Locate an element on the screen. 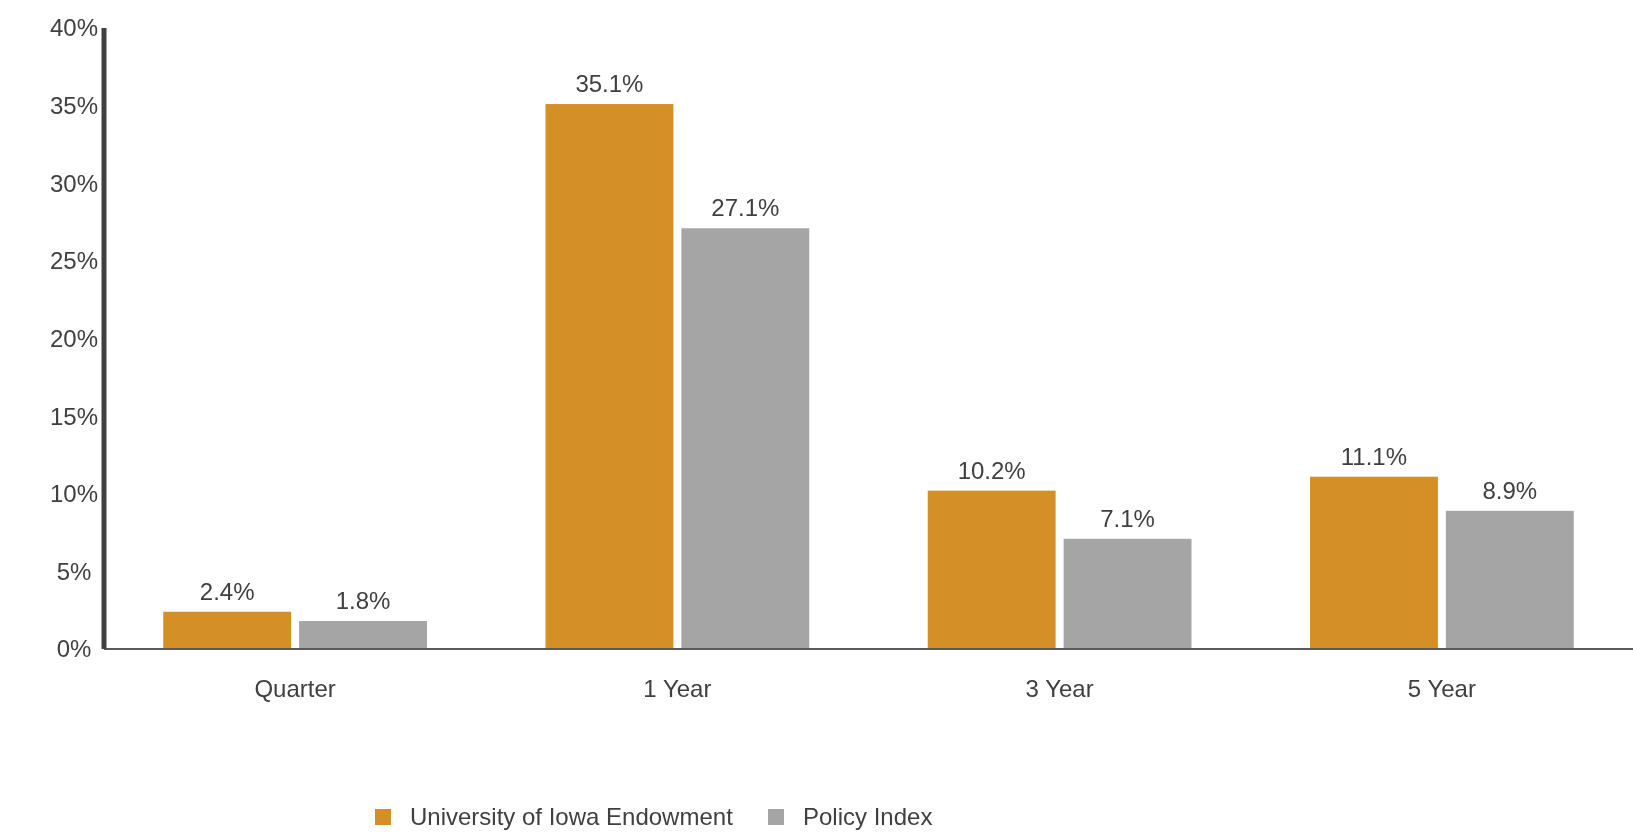  y-tick-label: 30% is located at coordinates (74, 183).